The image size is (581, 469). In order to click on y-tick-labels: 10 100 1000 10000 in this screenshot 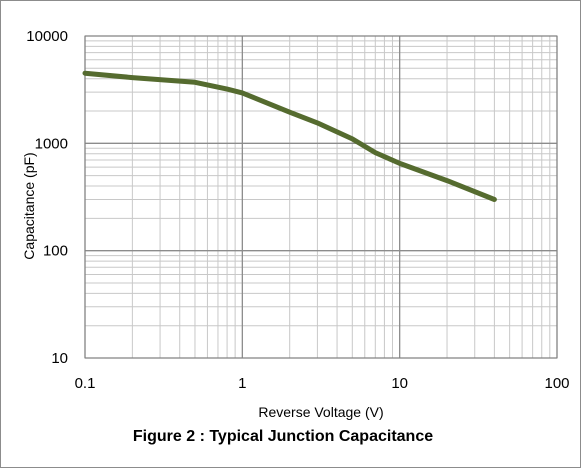, I will do `click(47, 197)`.